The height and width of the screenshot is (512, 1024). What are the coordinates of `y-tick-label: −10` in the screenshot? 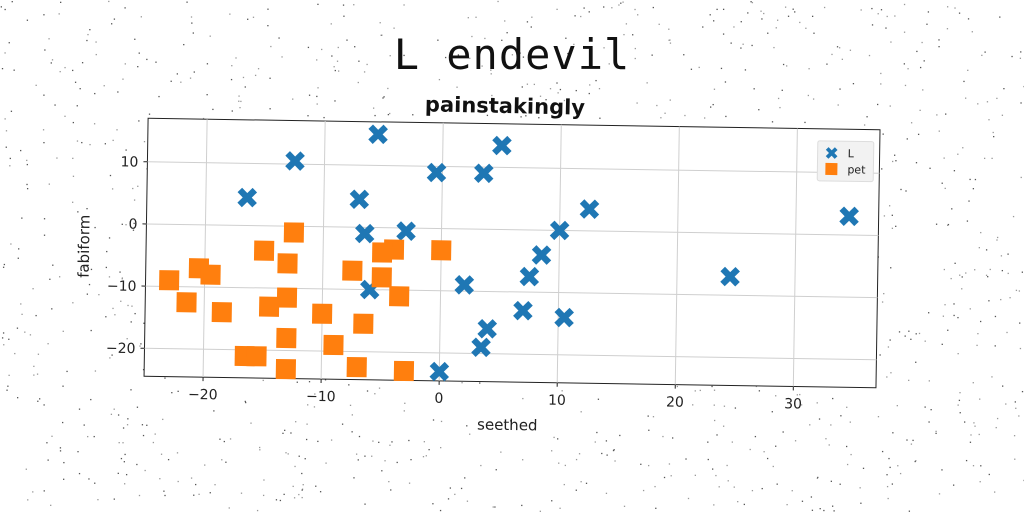 It's located at (122, 286).